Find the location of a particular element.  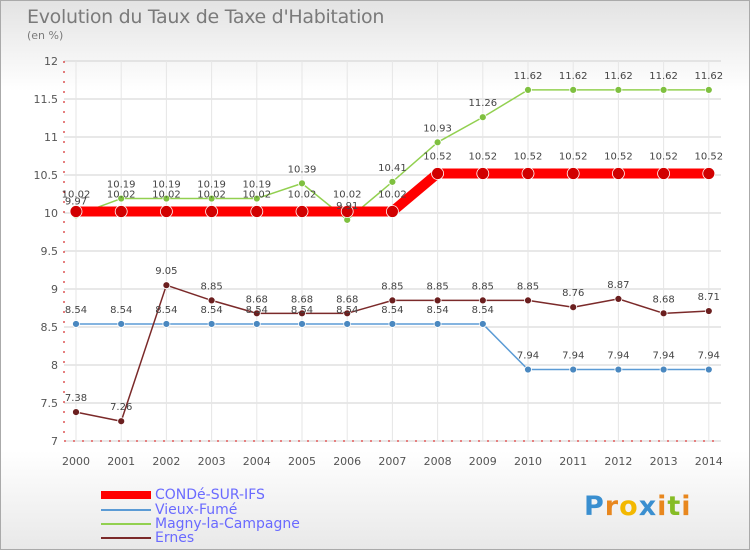

y-tick-label: 7 is located at coordinates (54, 441).